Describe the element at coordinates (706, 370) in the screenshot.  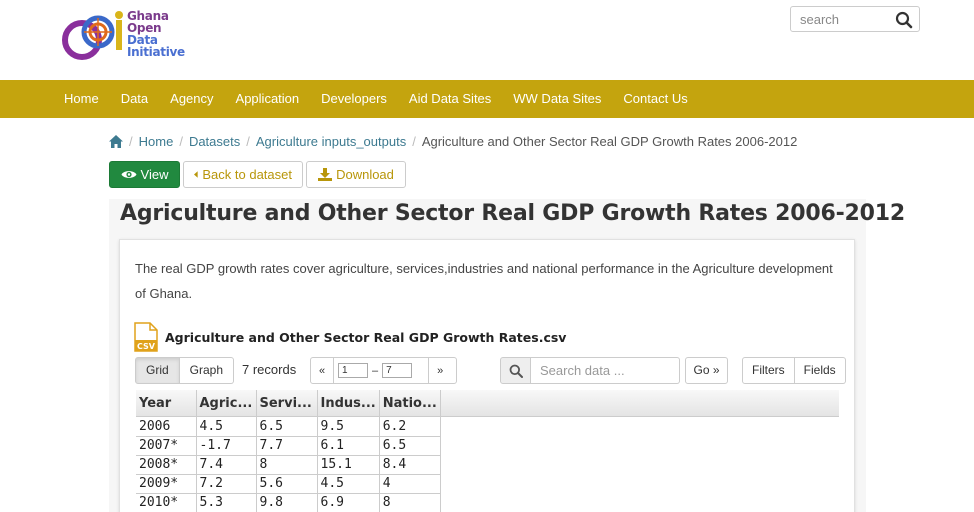
I see `go-button: Go »` at that location.